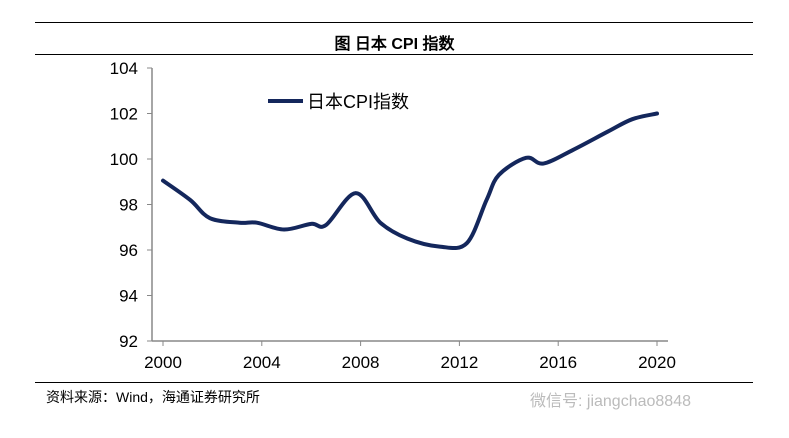 The image size is (789, 438). Describe the element at coordinates (124, 114) in the screenshot. I see `y-tick-label: 102` at that location.